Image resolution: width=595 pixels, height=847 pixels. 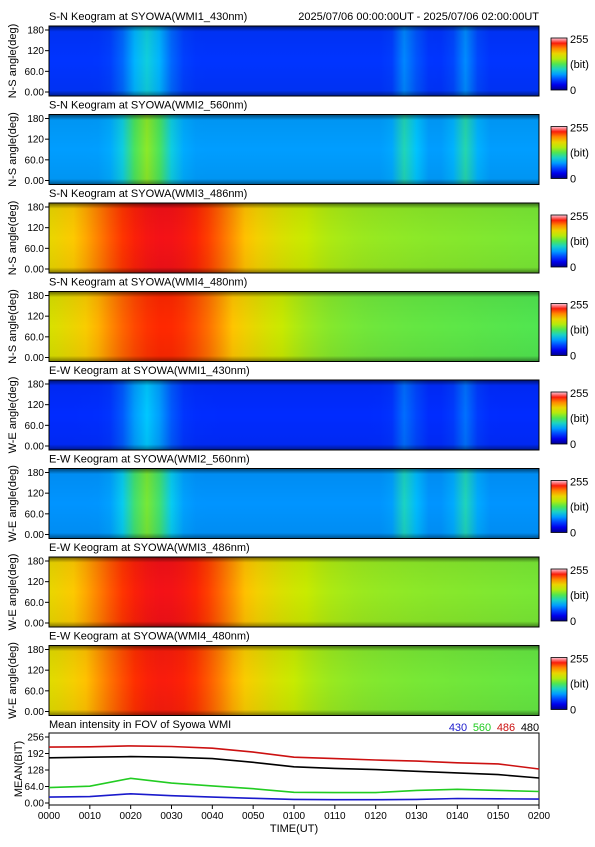 What do you see at coordinates (149, 460) in the screenshot?
I see `keogram-title: E-W Keogram at SYOWA(WMI2_560nm)` at bounding box center [149, 460].